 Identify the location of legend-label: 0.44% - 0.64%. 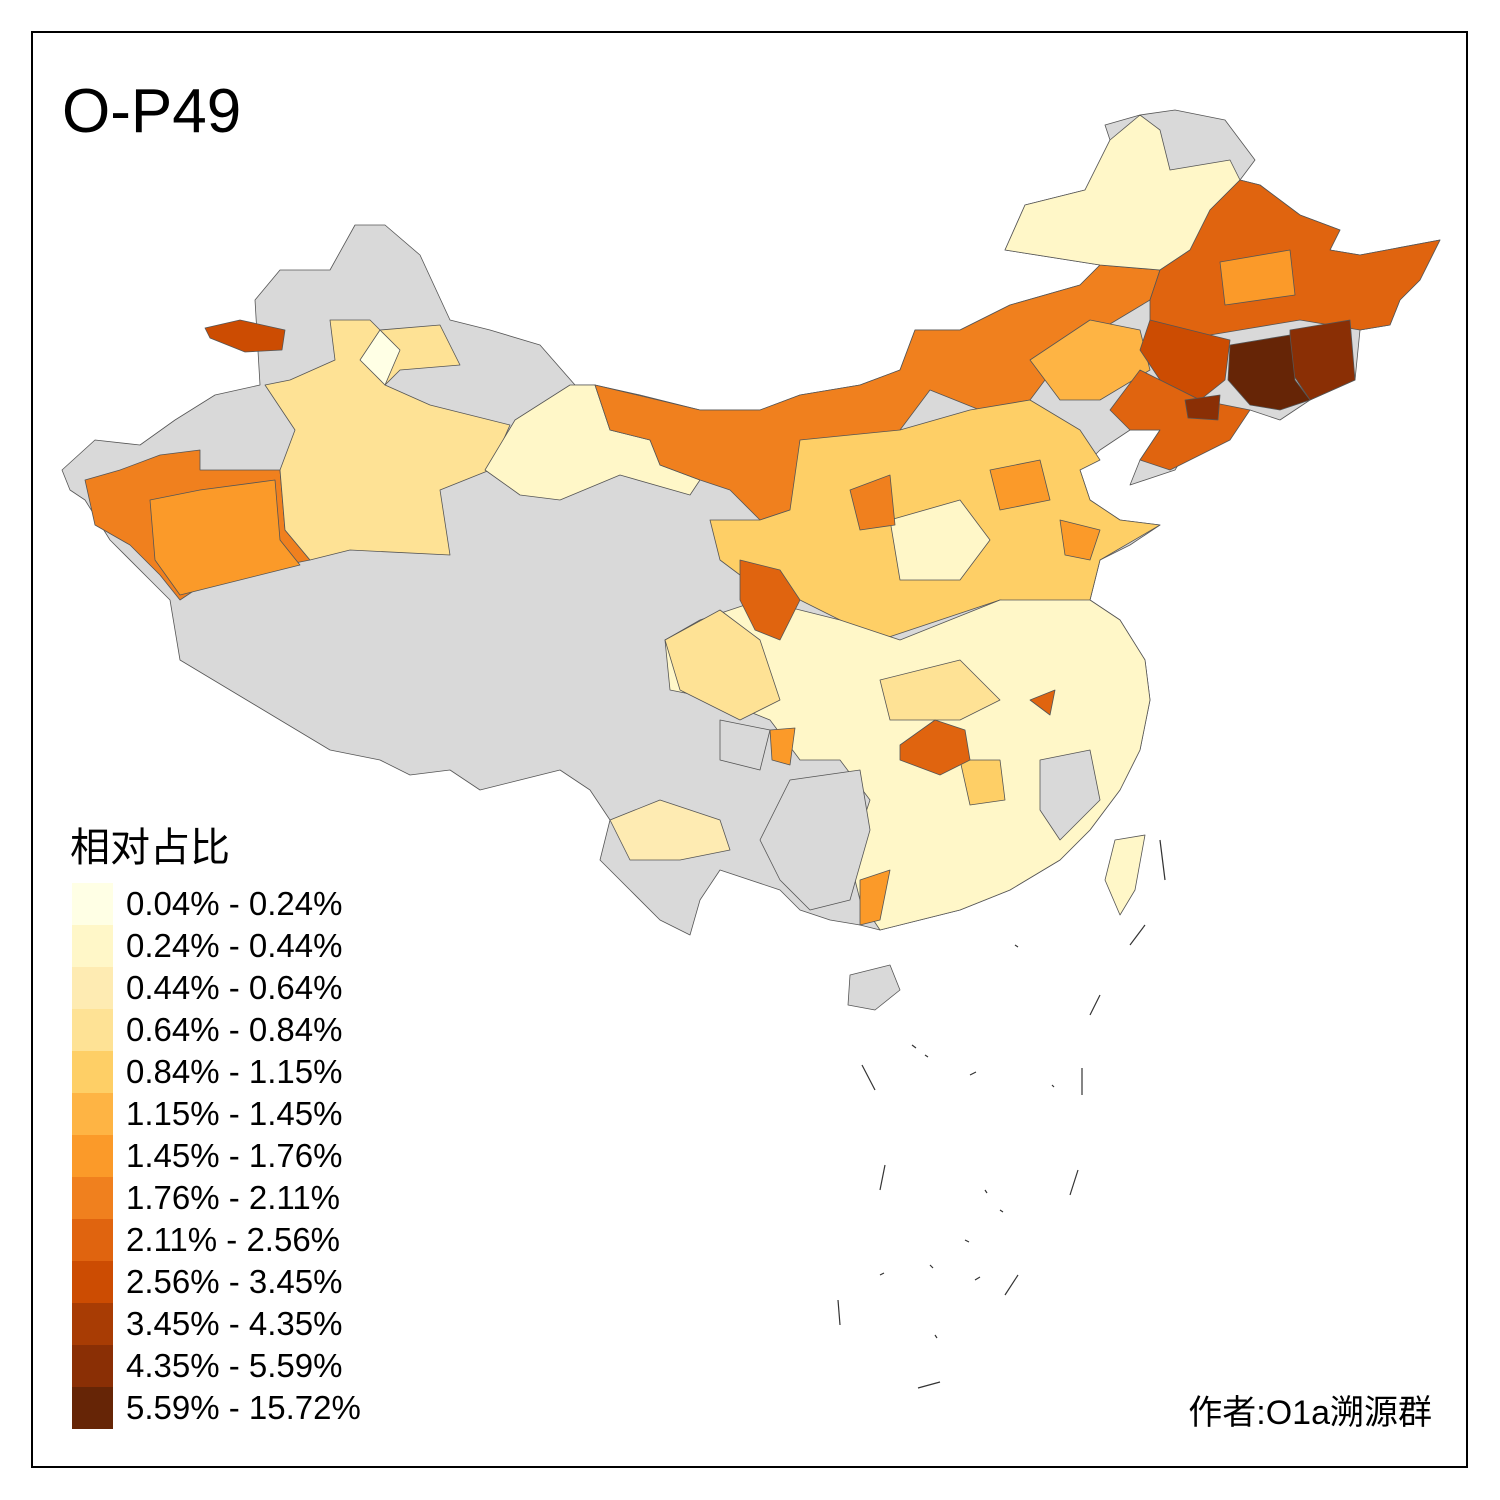
(234, 987).